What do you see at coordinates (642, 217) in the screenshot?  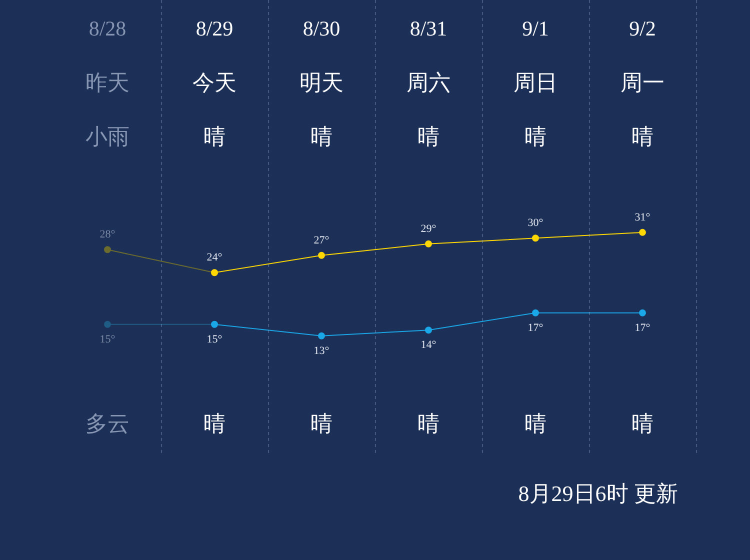 I see `data-label: 31°` at bounding box center [642, 217].